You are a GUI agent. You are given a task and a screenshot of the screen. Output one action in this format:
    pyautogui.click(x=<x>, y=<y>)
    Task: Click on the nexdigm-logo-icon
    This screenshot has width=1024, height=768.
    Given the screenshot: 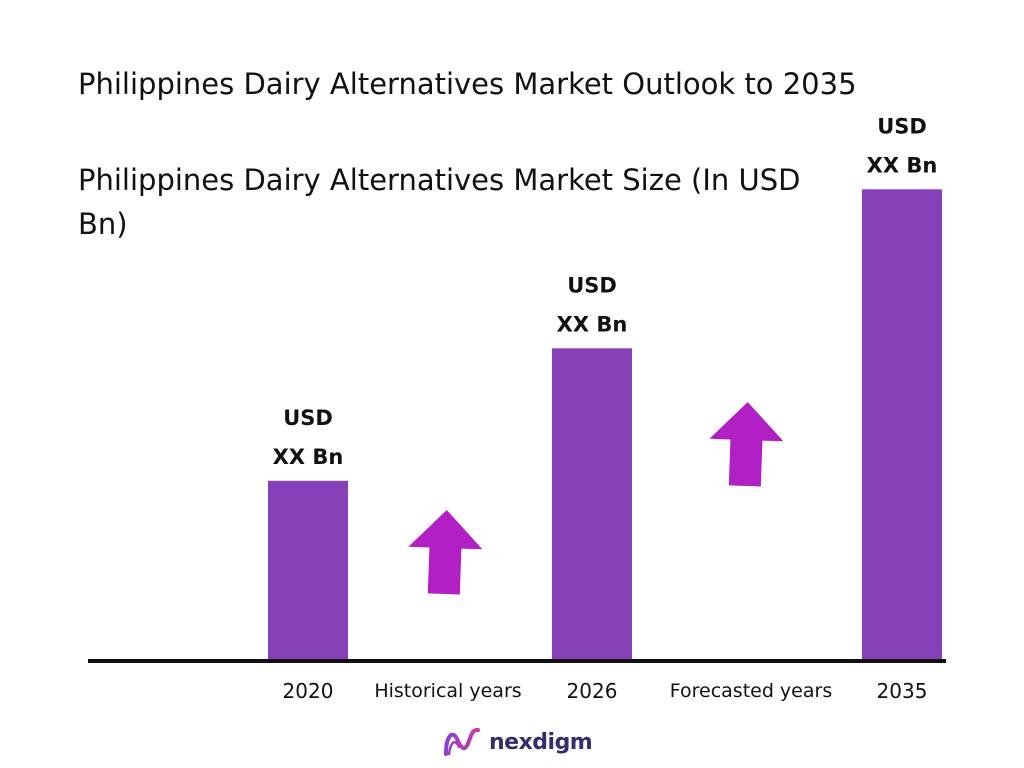 What is the action you would take?
    pyautogui.click(x=462, y=741)
    